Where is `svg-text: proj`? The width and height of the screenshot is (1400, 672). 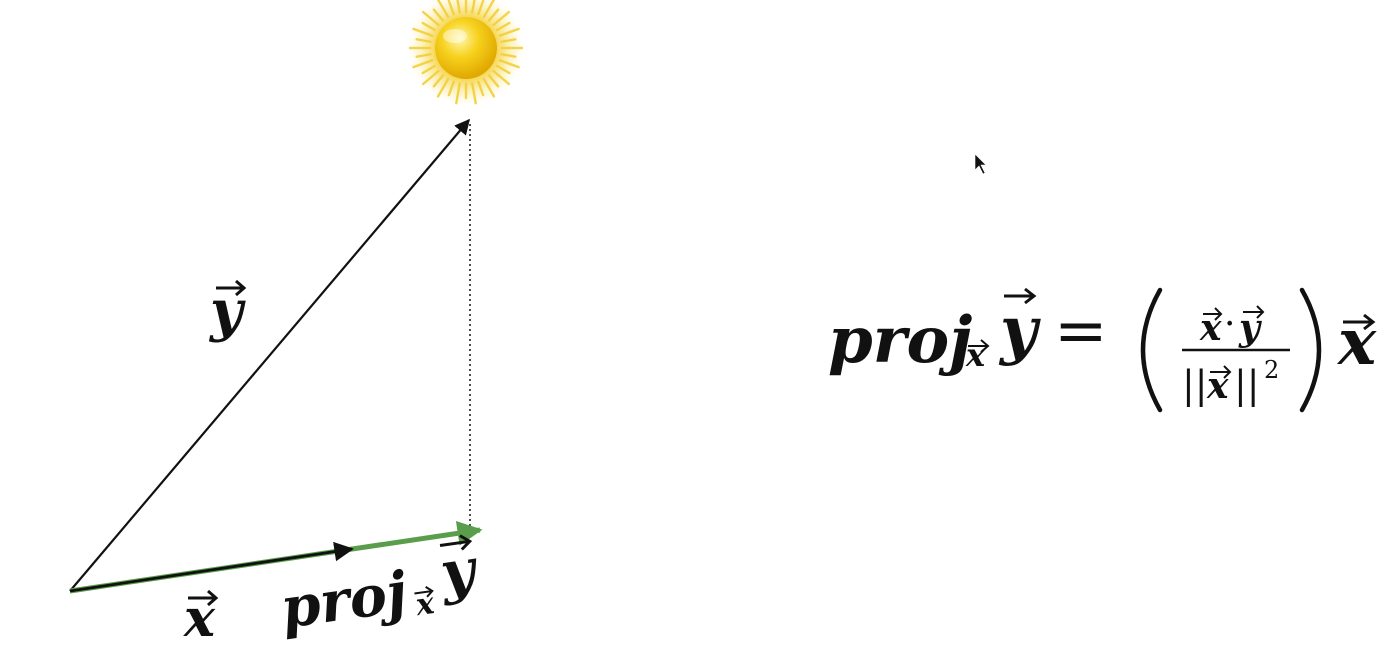
svg-text: proj is located at coordinates (344, 600).